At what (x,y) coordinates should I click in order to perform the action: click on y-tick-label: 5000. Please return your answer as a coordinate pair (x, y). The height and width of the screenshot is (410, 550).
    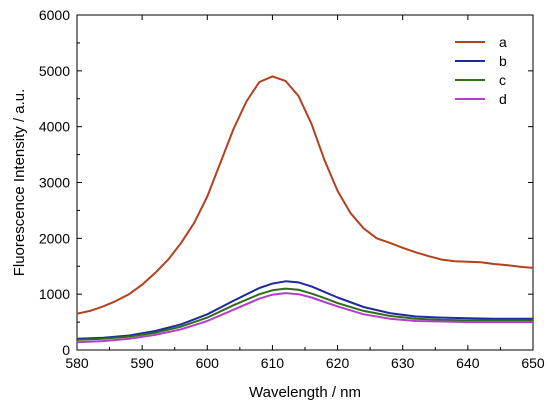
    Looking at the image, I should click on (54, 71).